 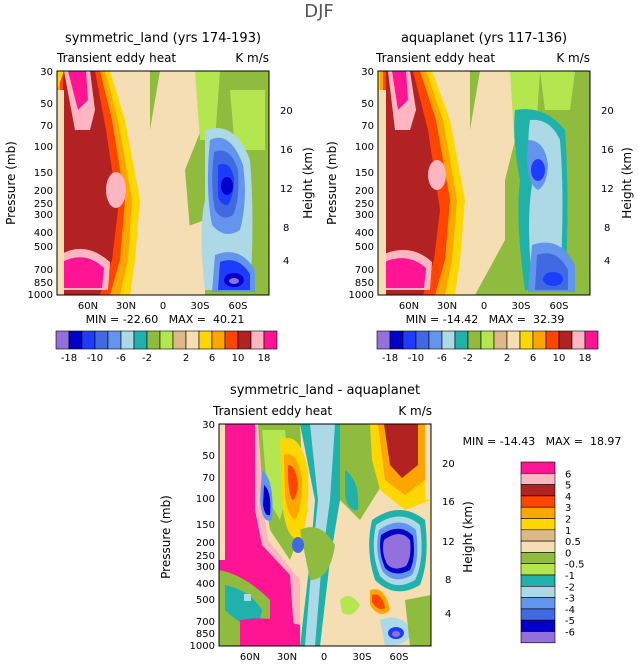 I want to click on colorbar-label: 0, so click(x=568, y=553).